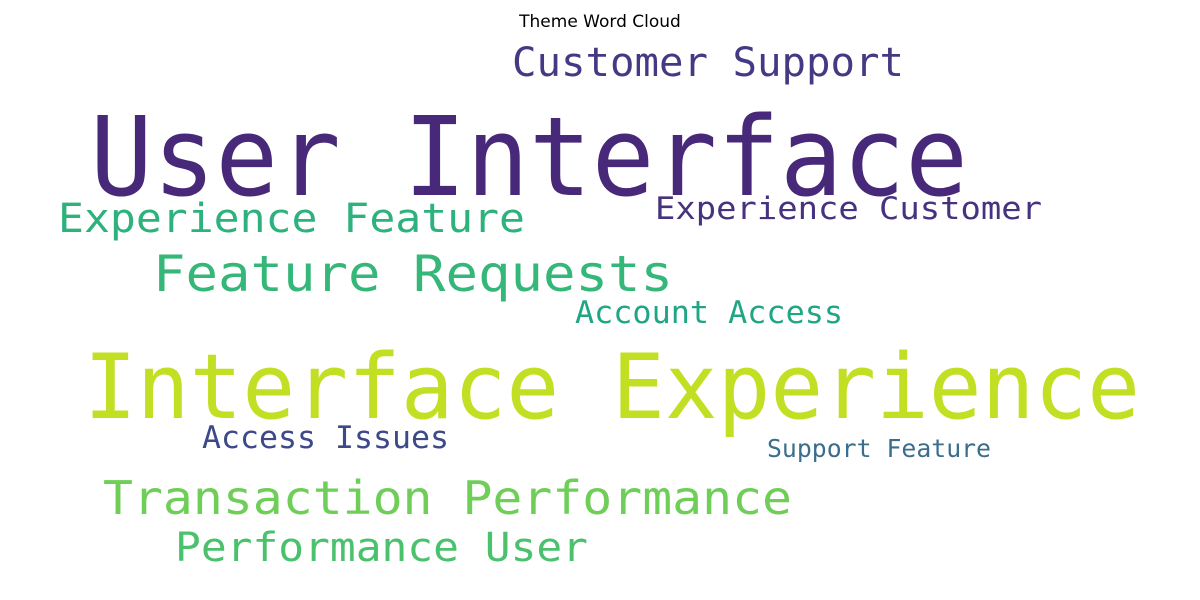 This screenshot has height=600, width=1200. I want to click on chart-title: Theme Word Cloud, so click(600, 22).